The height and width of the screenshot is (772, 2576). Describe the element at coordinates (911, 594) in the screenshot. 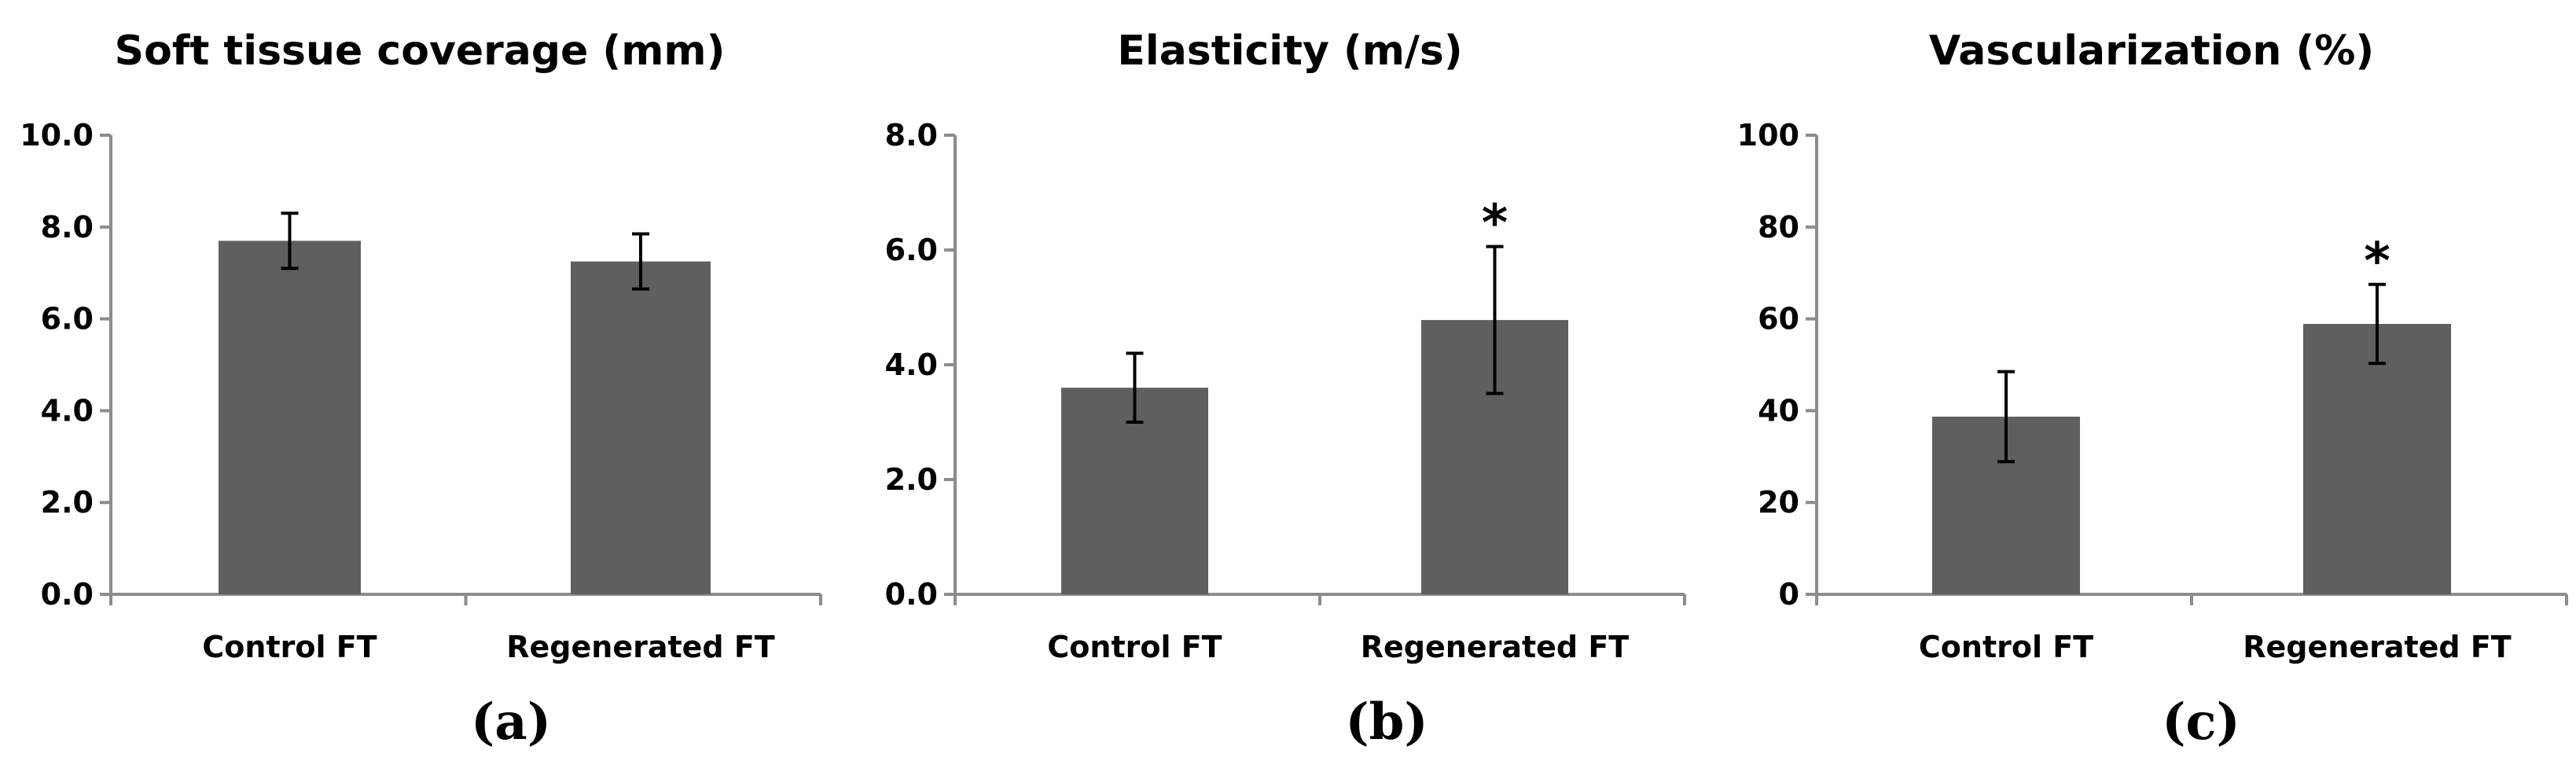

I see `y-tick-label-b: 0.0` at that location.